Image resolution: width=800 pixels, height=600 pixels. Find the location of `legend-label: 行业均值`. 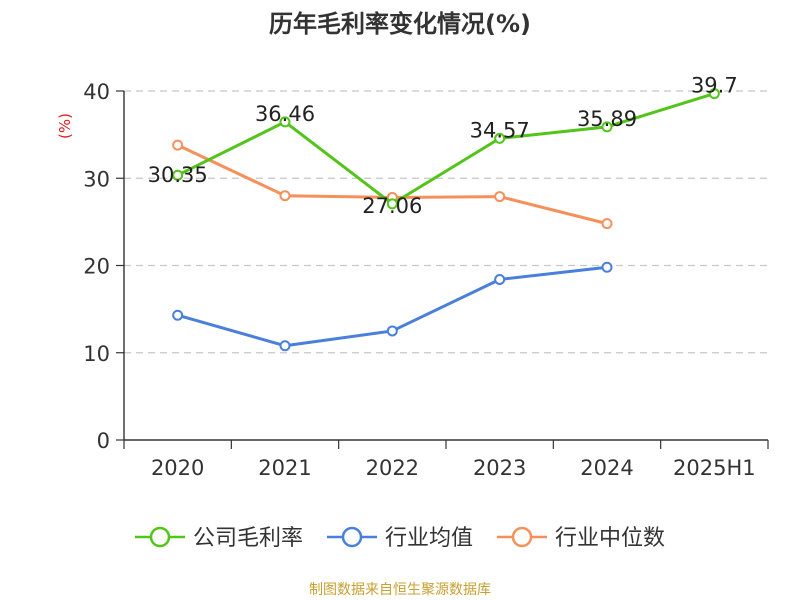

legend-label: 行业均值 is located at coordinates (429, 538).